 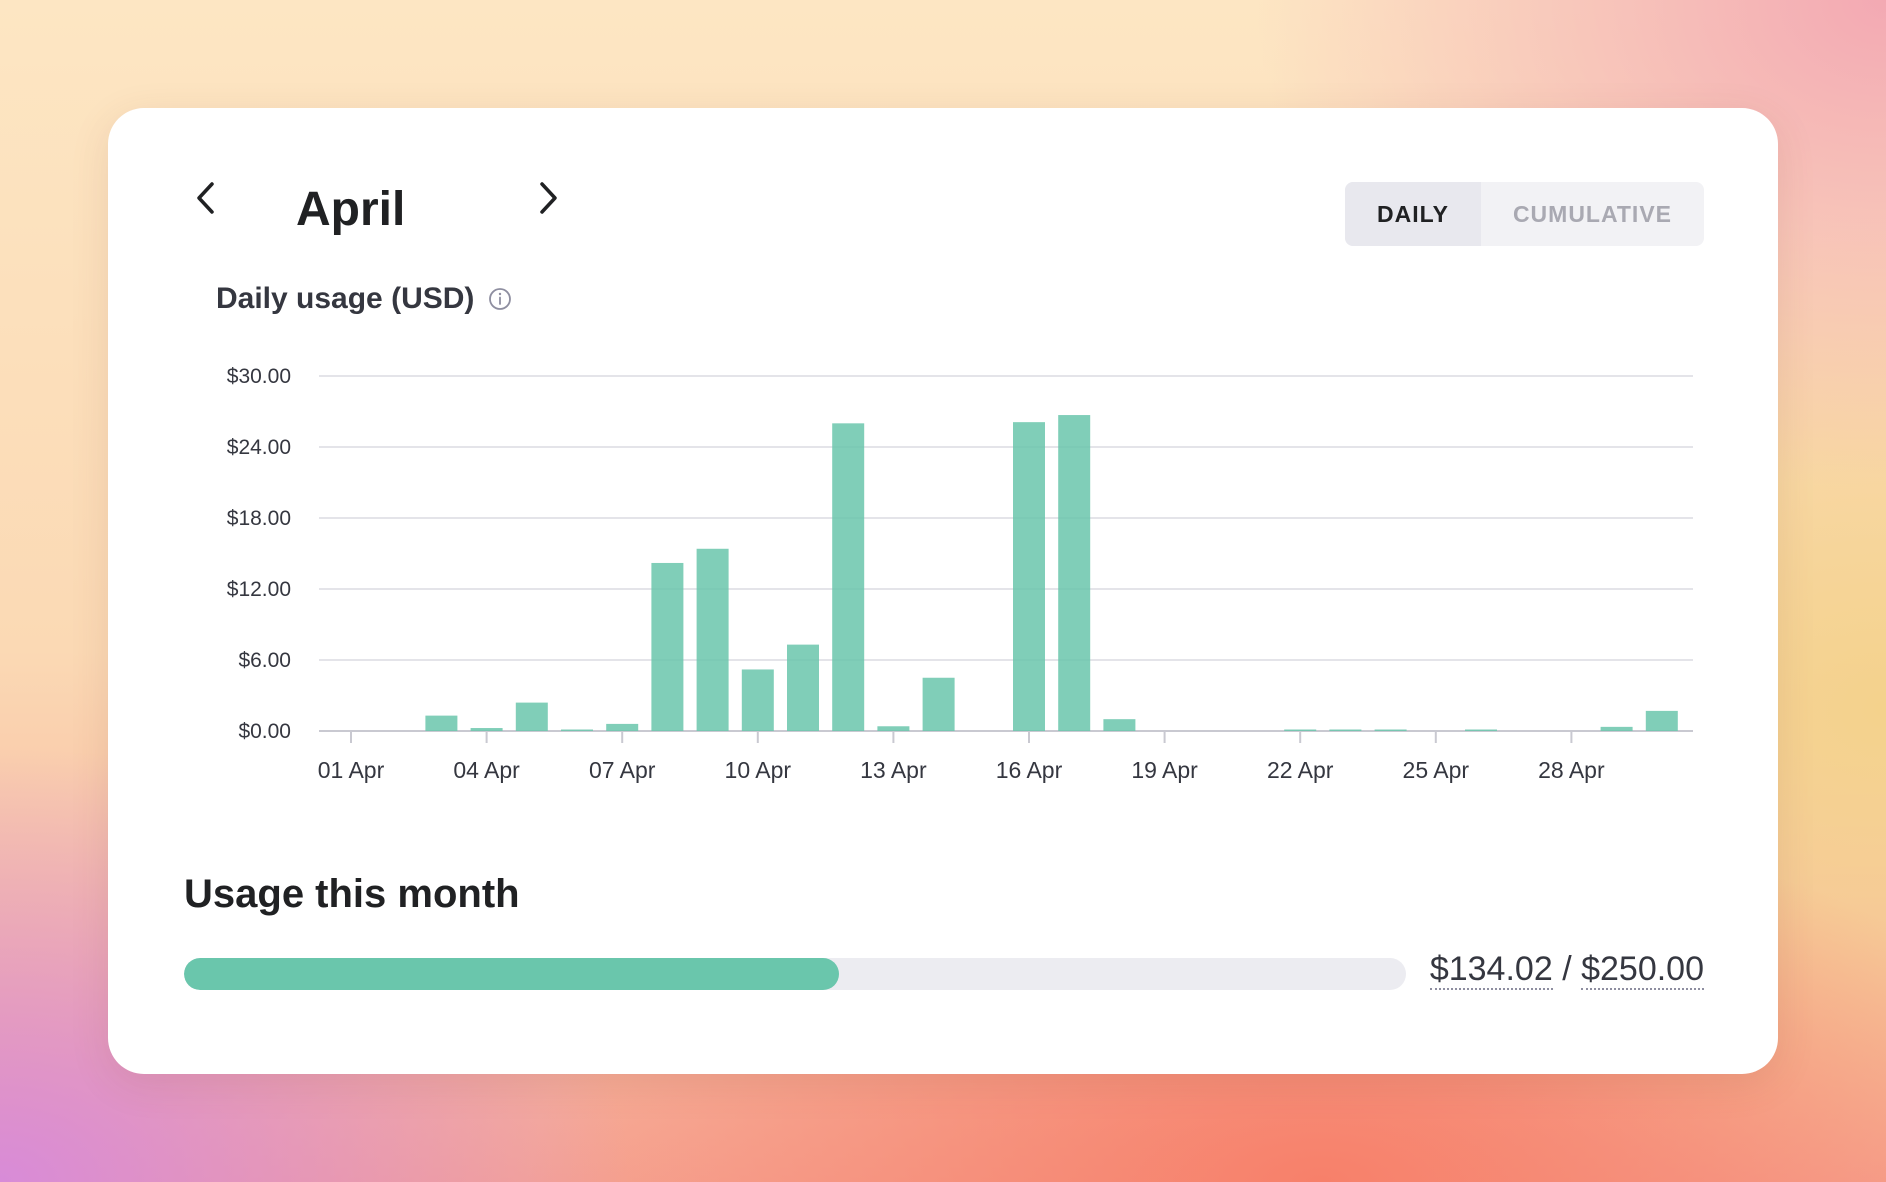 I want to click on bar-17-apr, so click(x=1074, y=573).